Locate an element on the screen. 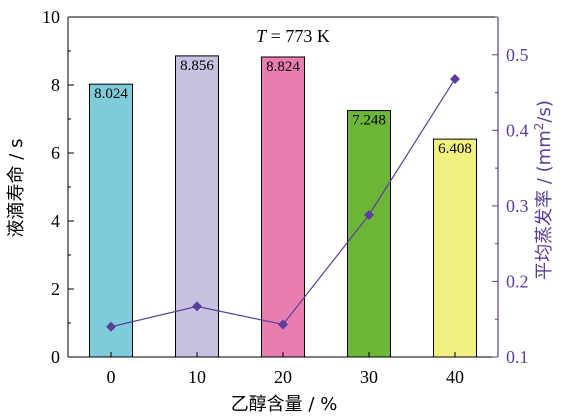  x-axis-title: 乙醇含量 / % is located at coordinates (284, 404).